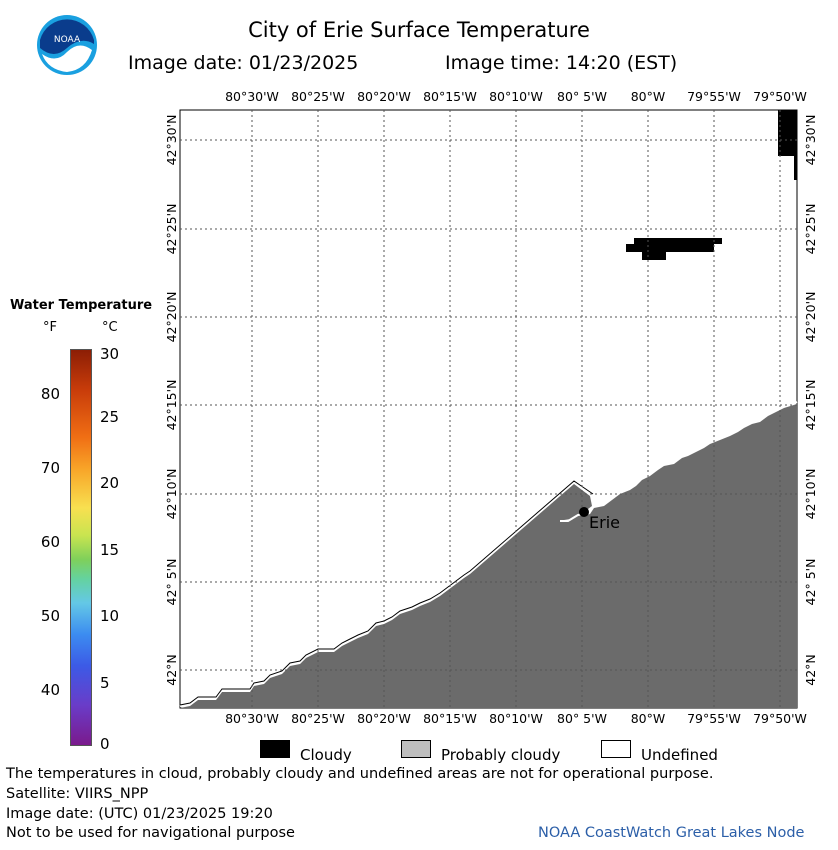  I want to click on logo-text: NOAA, so click(67, 40).